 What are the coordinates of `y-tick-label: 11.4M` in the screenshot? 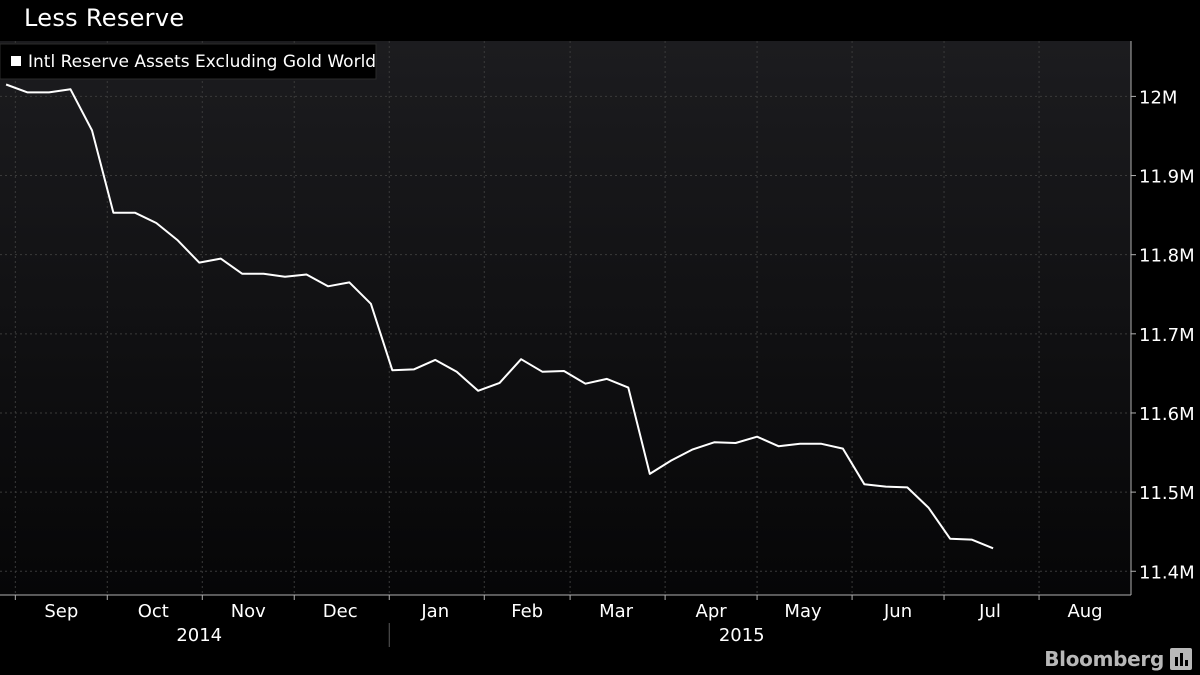 It's located at (1167, 572).